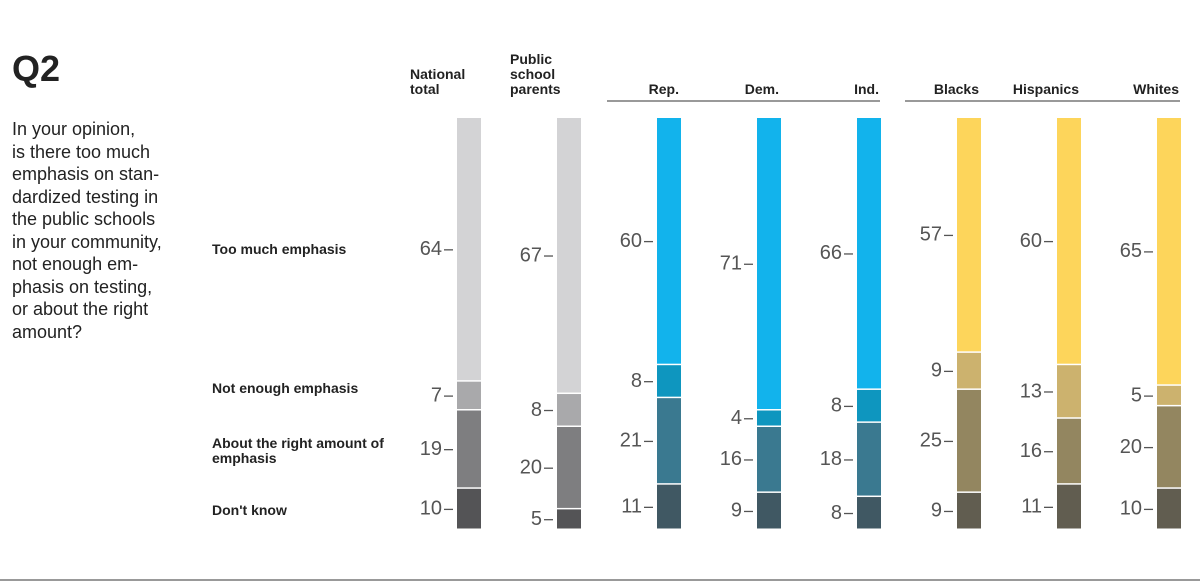 The image size is (1200, 583). I want to click on question-line: phasis on testing,, so click(82, 286).